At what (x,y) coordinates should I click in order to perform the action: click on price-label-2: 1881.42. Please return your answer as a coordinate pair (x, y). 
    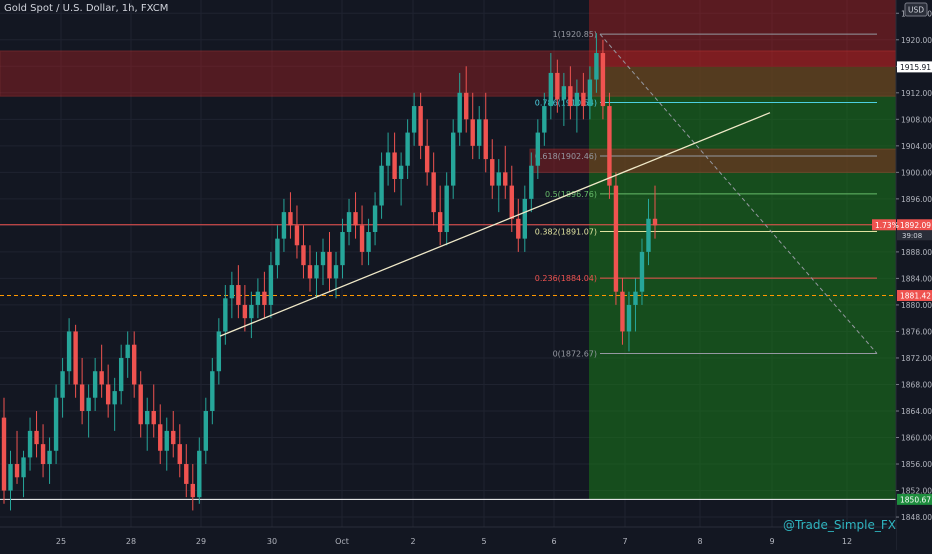
    Looking at the image, I should click on (915, 296).